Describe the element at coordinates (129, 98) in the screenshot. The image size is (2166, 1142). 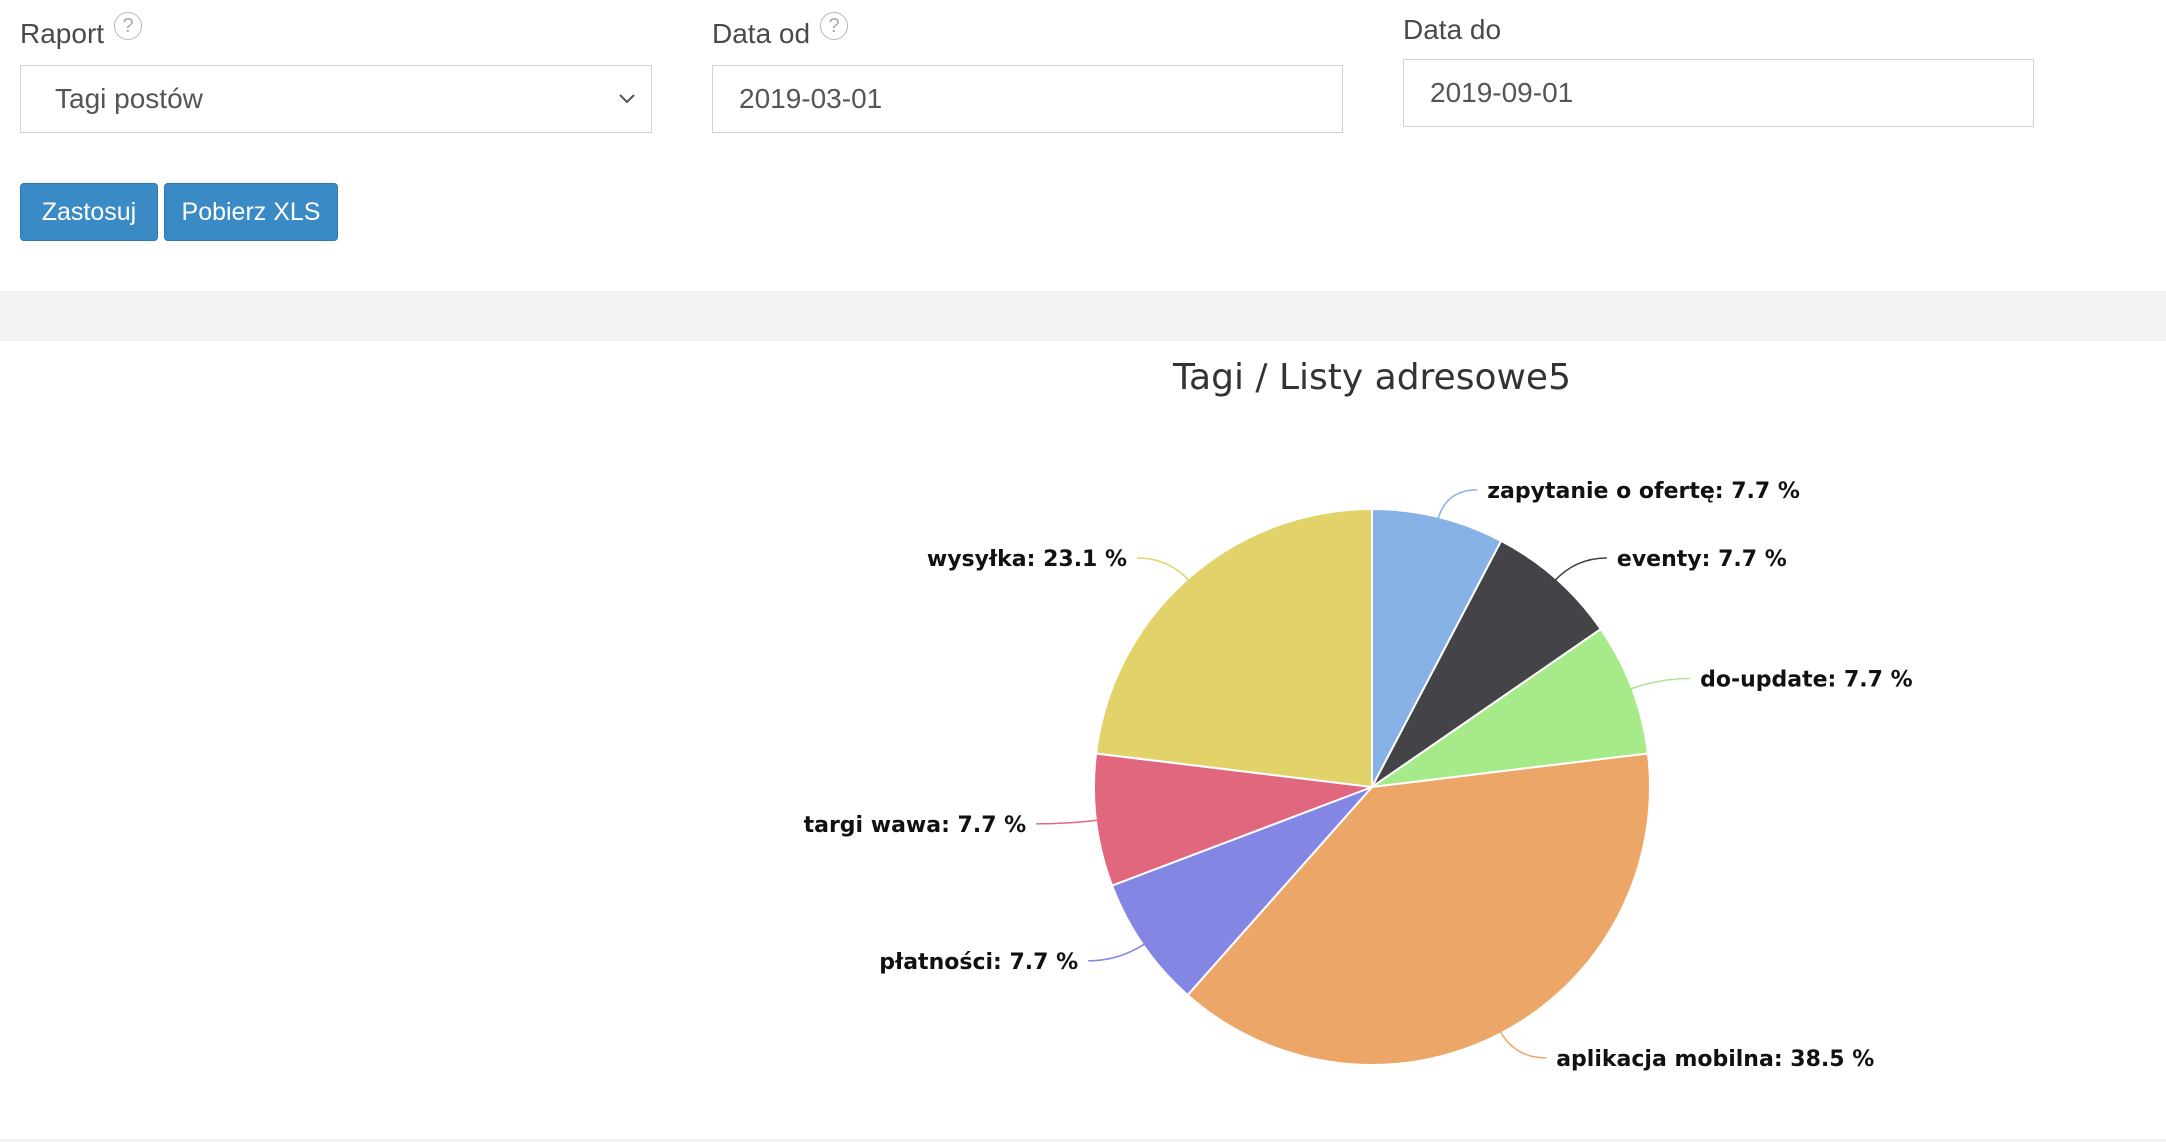
I see `report-select-value: Tagi postów` at that location.